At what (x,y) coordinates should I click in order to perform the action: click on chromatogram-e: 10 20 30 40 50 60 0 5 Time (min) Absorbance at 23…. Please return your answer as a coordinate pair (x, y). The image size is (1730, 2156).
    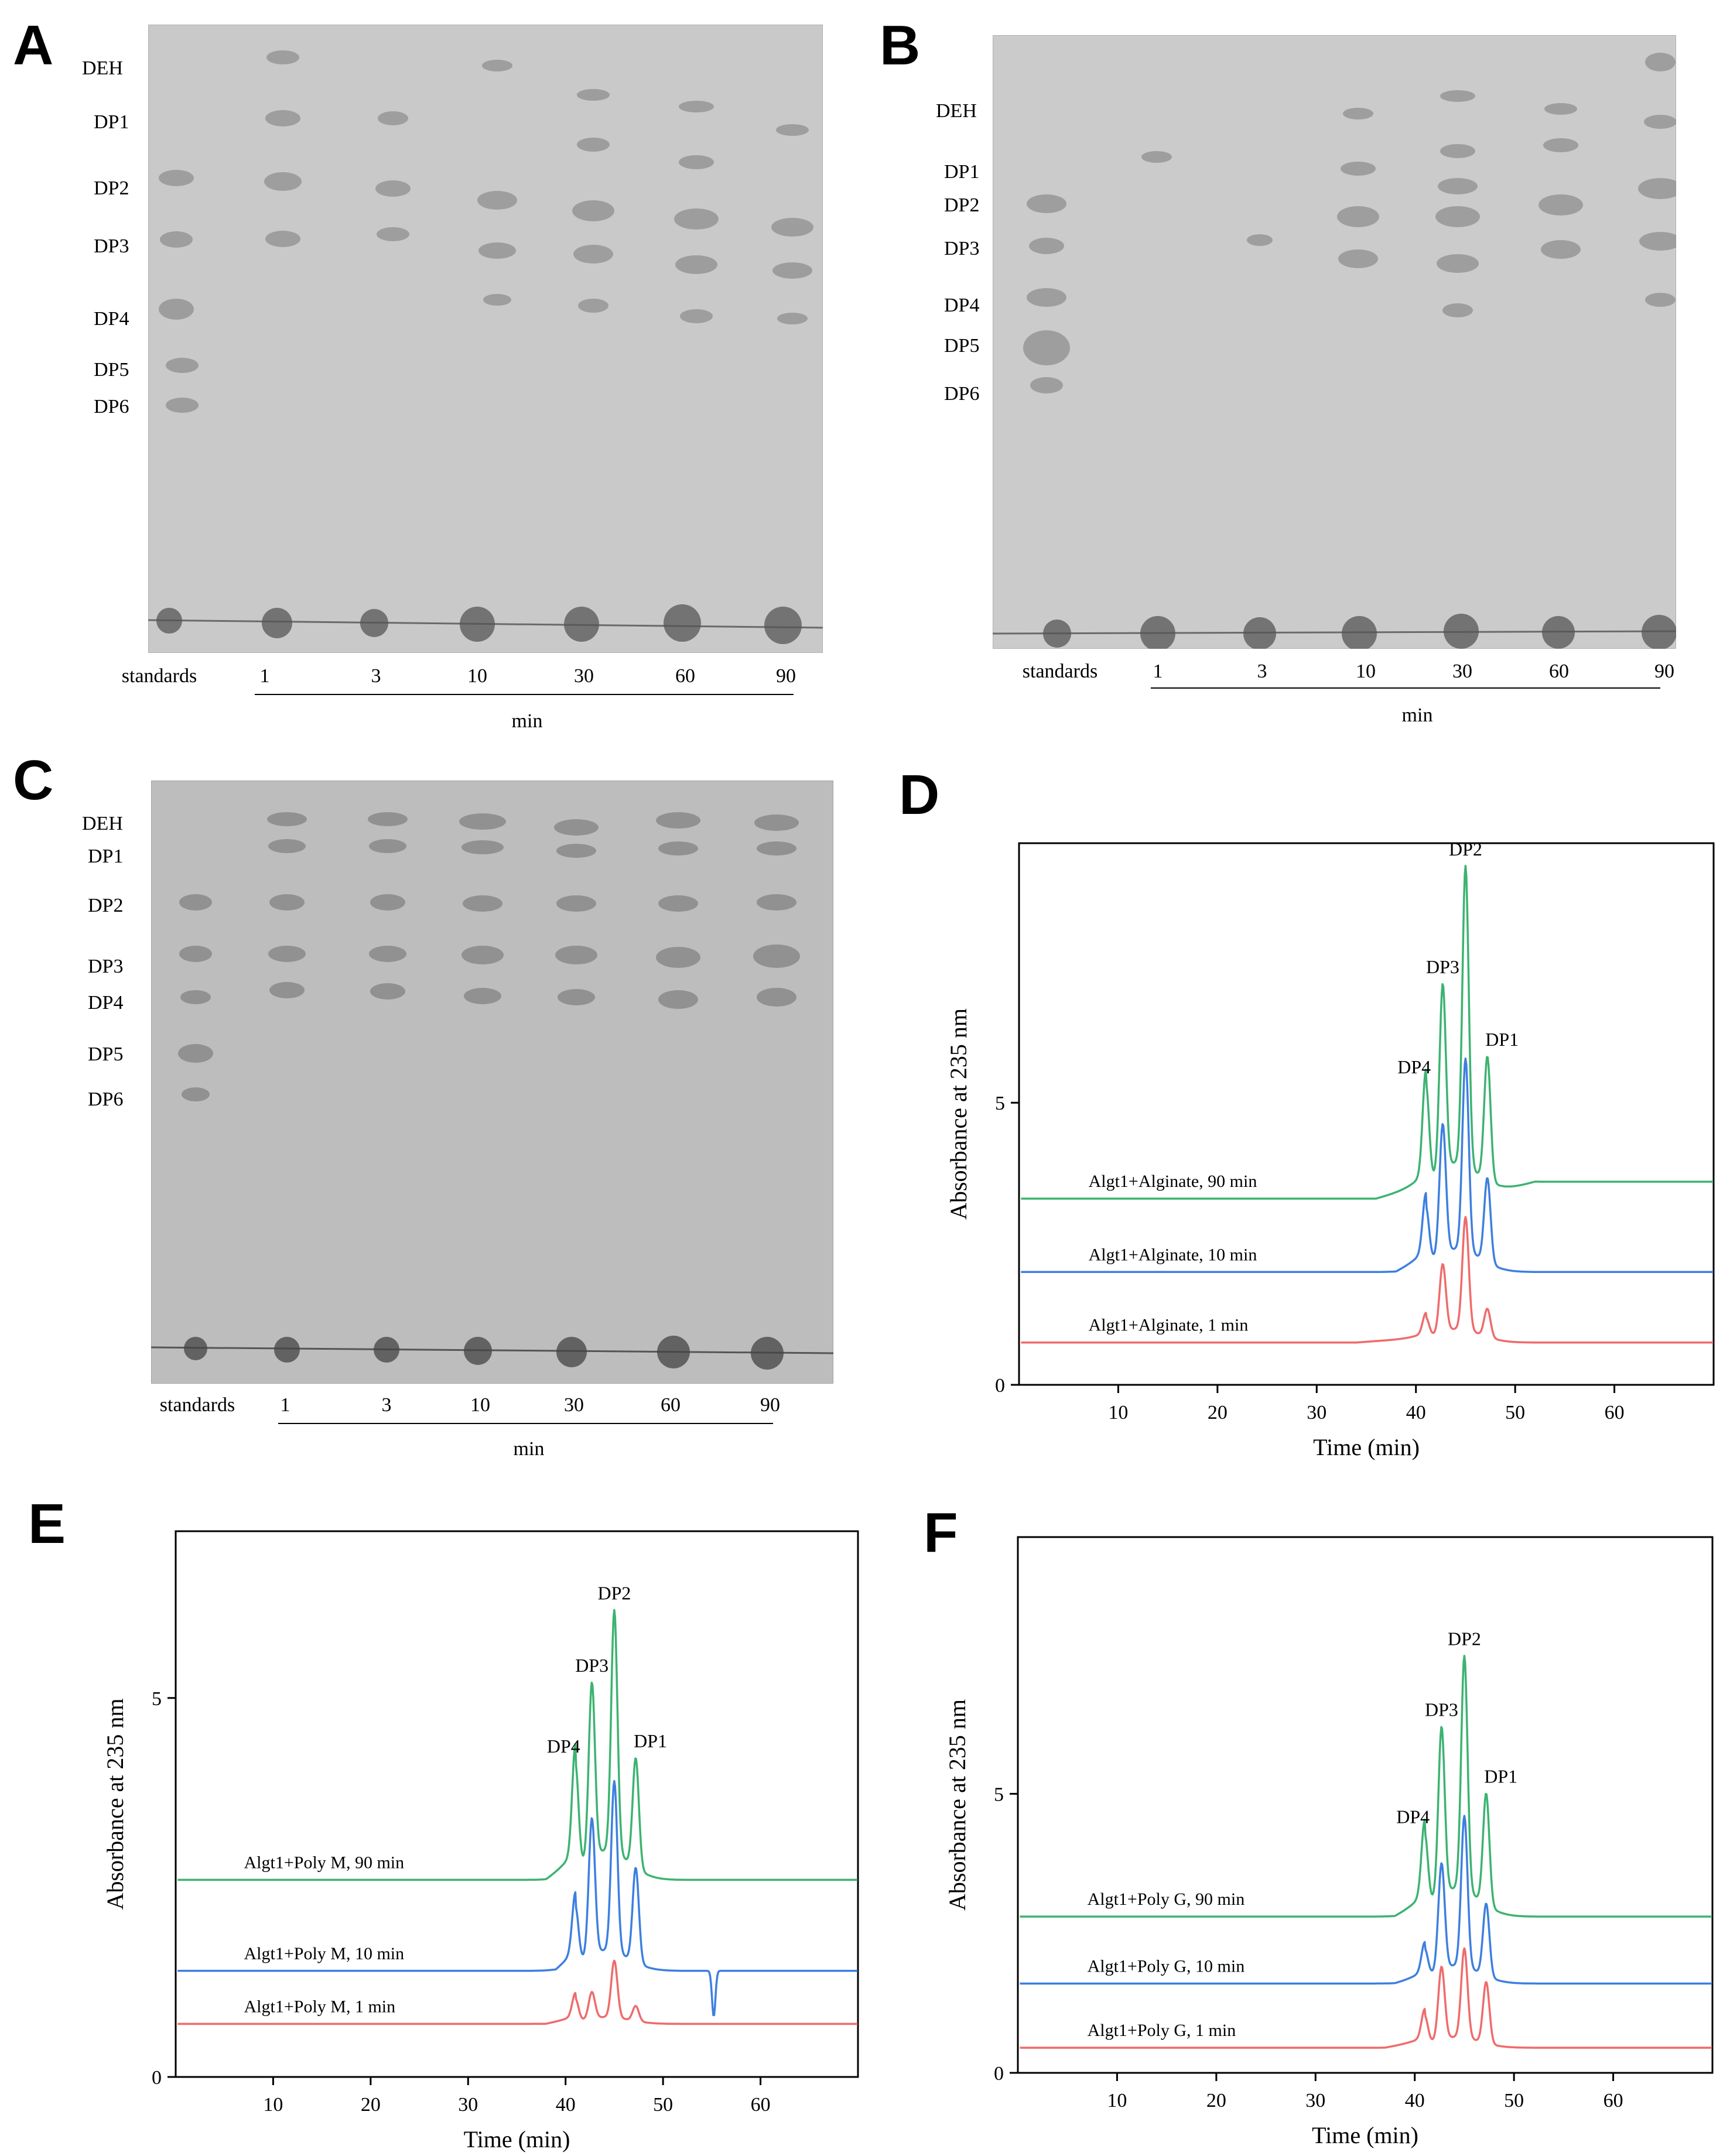
    Looking at the image, I should click on (480, 1841).